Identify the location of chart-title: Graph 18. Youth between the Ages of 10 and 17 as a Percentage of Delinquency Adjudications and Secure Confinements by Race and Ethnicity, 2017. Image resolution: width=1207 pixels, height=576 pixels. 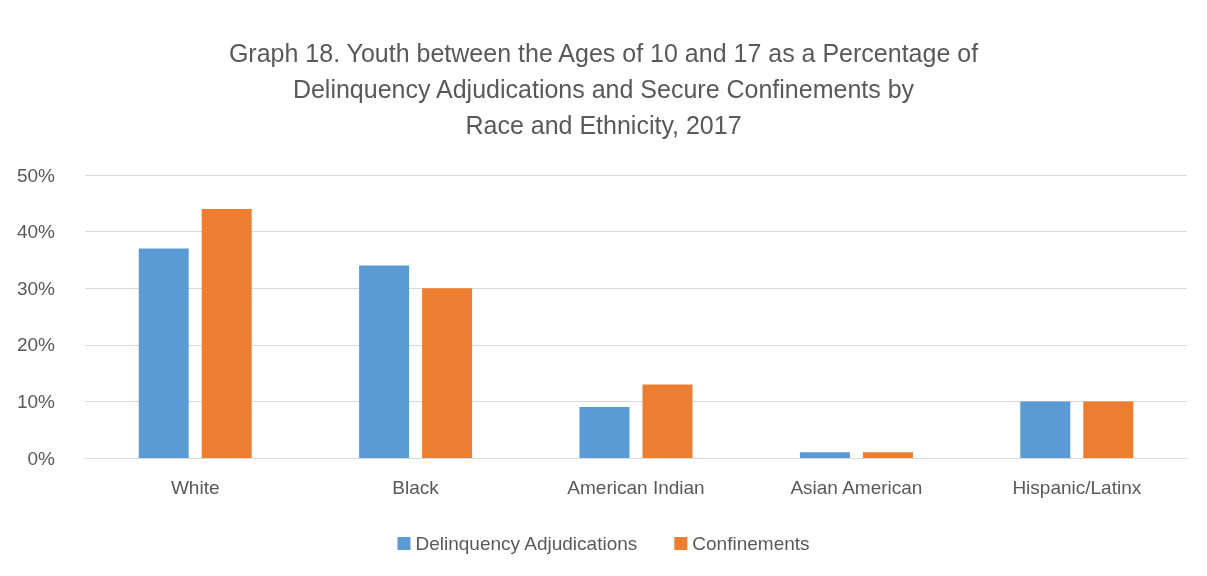
(603, 89).